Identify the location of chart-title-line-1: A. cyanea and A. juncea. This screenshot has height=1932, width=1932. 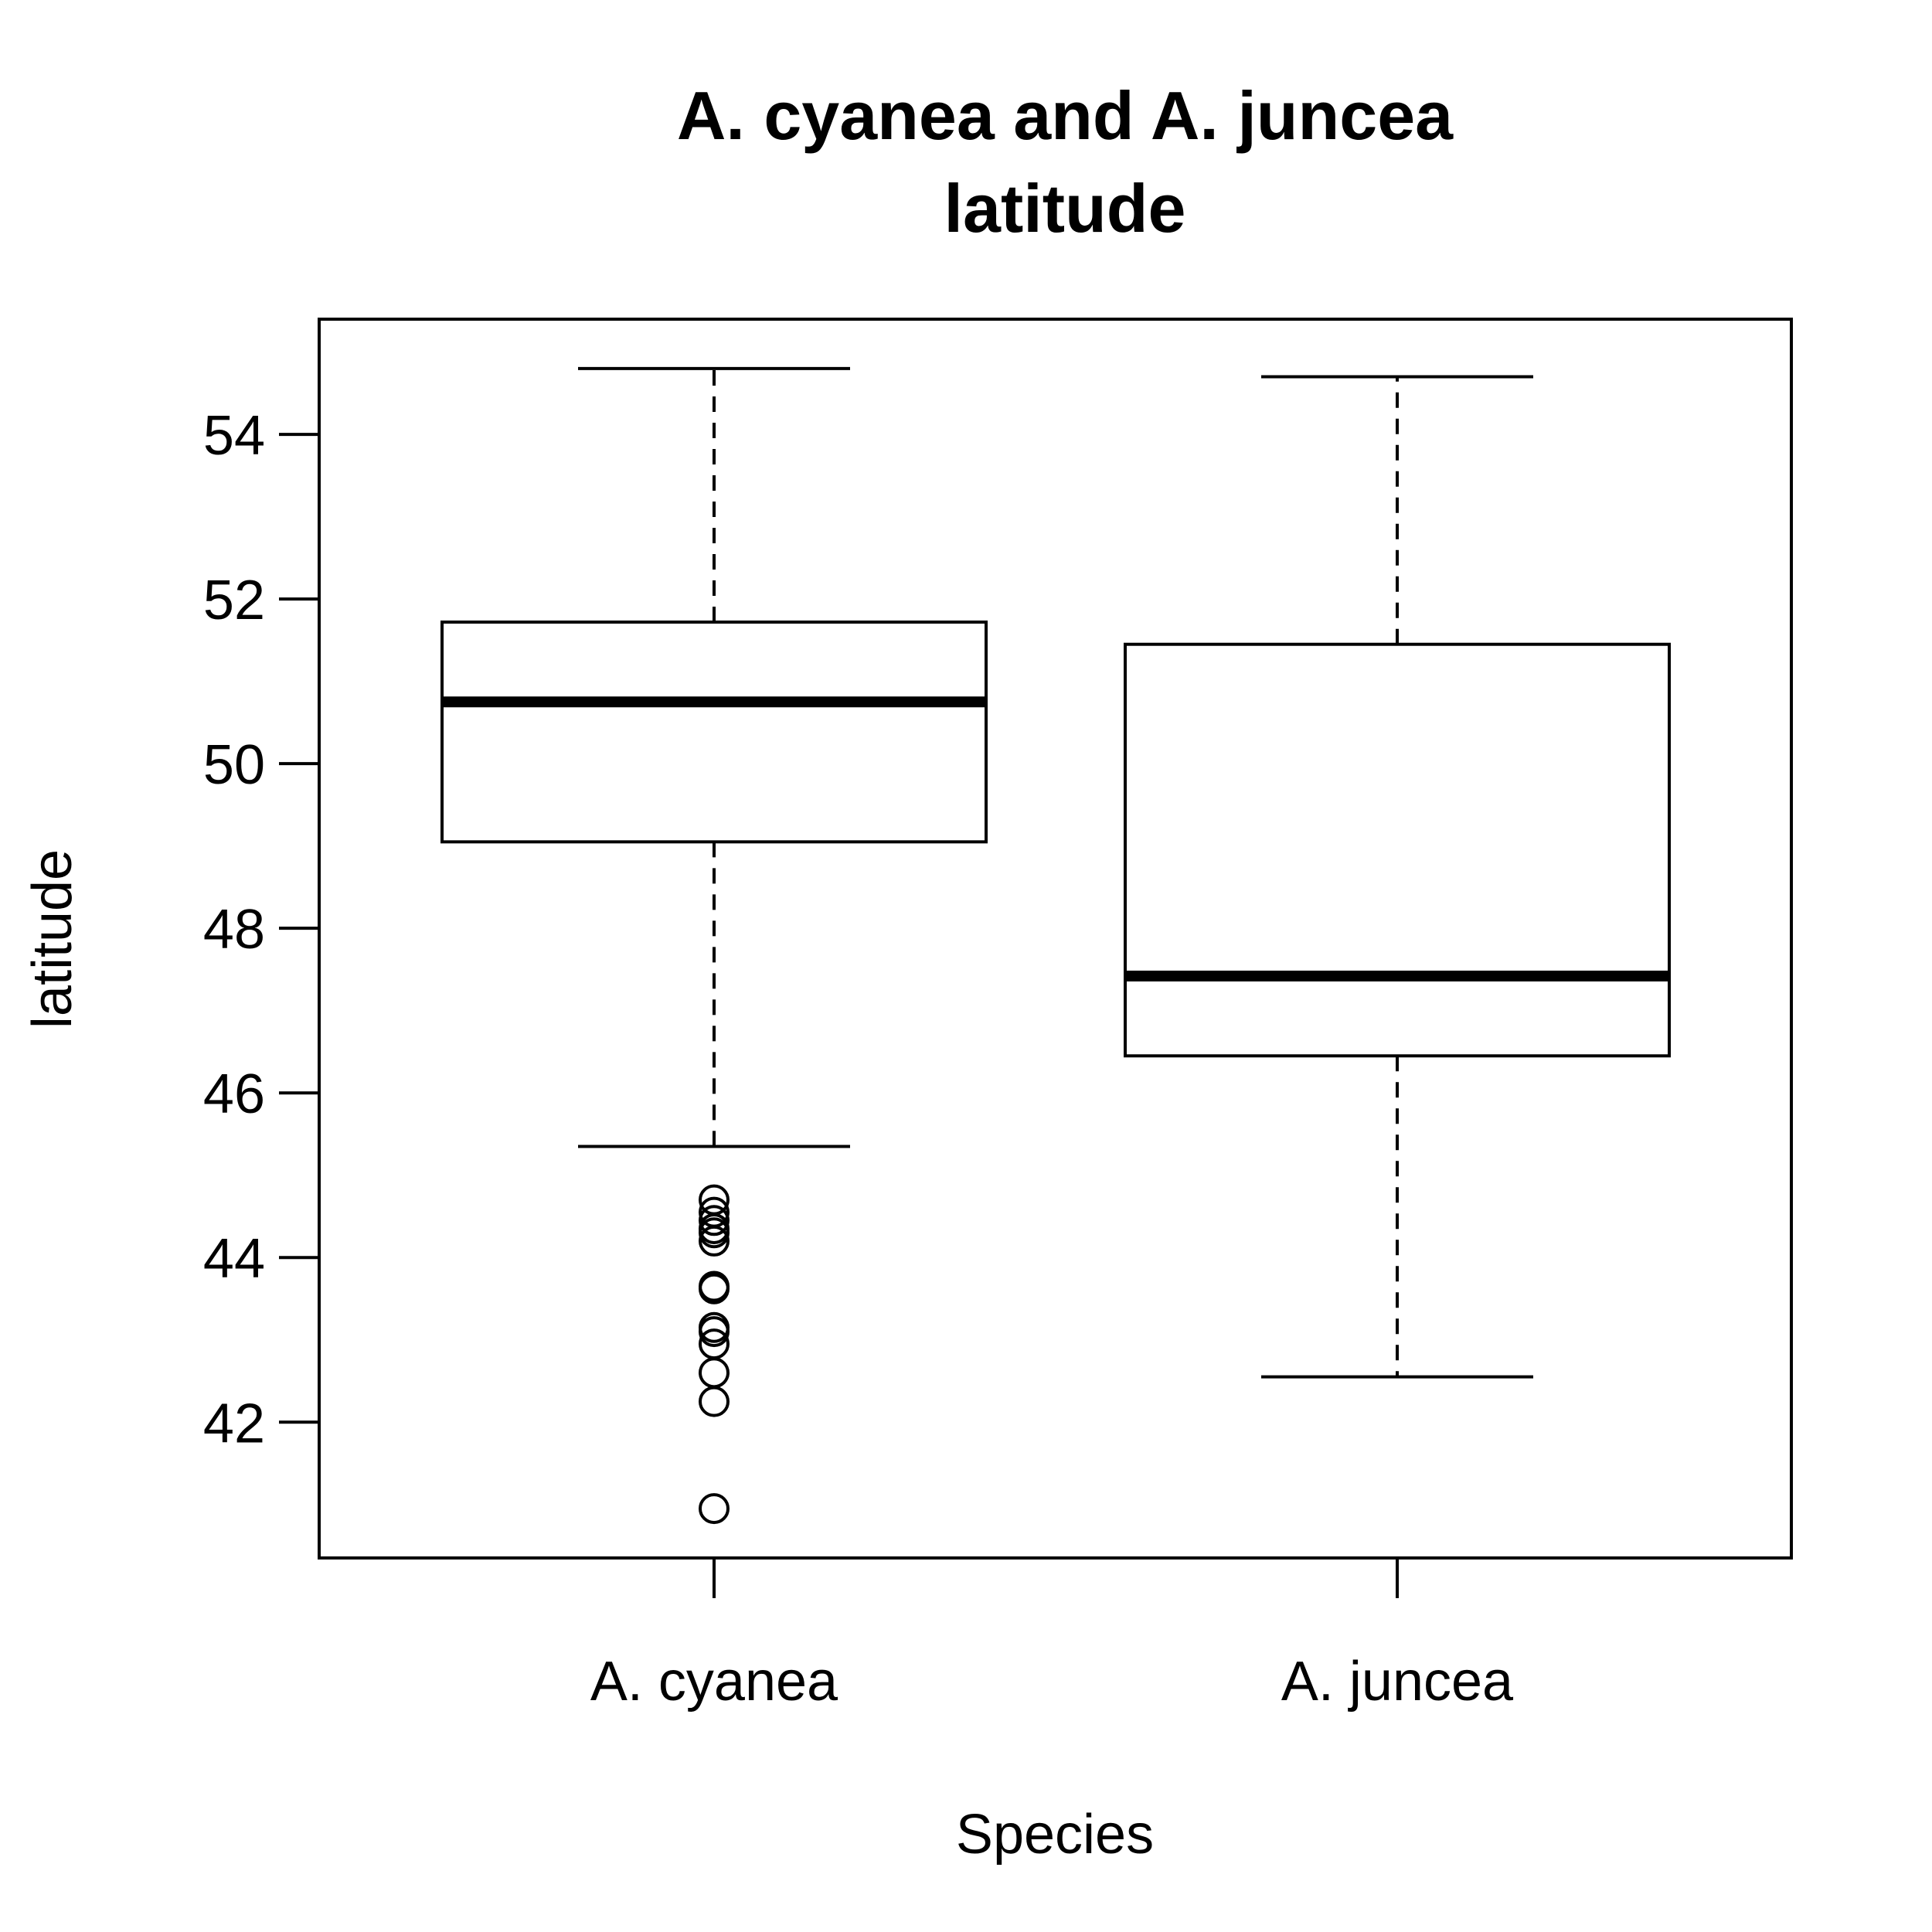
(1065, 116).